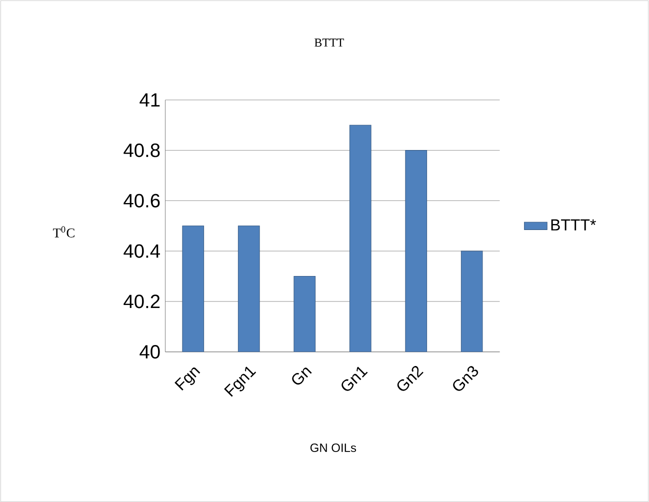 Image resolution: width=649 pixels, height=502 pixels. I want to click on x-tick-label: Gn2, so click(410, 378).